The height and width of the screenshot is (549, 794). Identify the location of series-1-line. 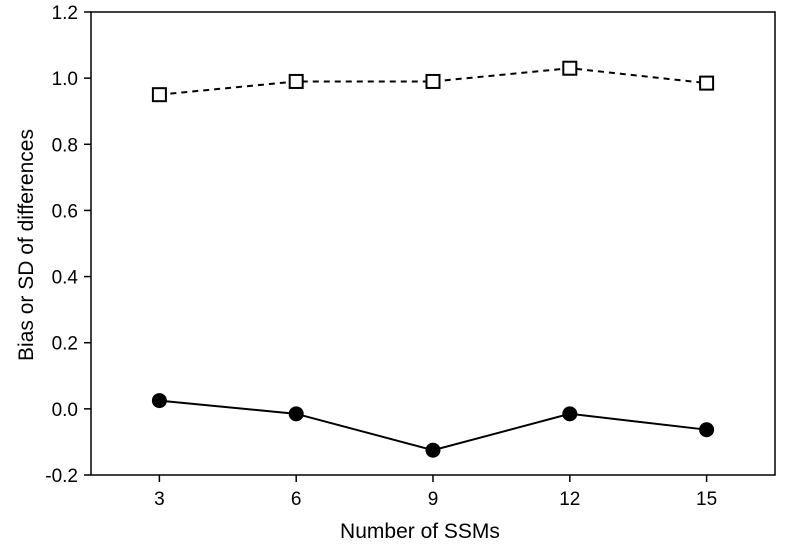
(433, 81).